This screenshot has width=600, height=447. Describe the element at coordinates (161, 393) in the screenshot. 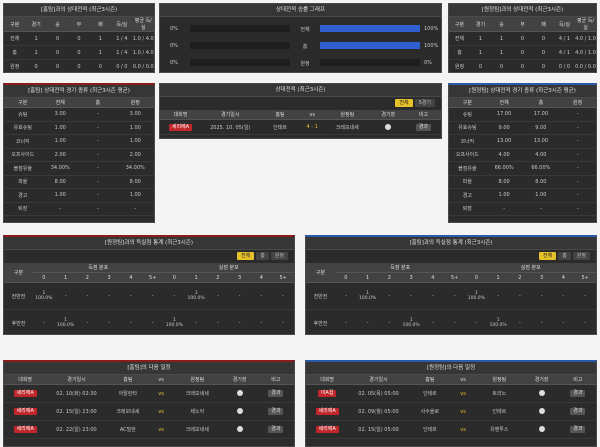

I see `cell: vs` at that location.